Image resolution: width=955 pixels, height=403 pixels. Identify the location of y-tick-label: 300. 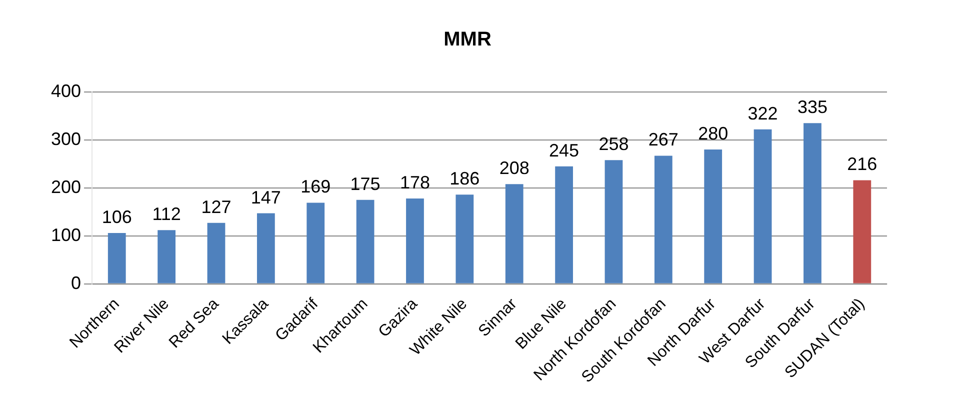
(66, 138).